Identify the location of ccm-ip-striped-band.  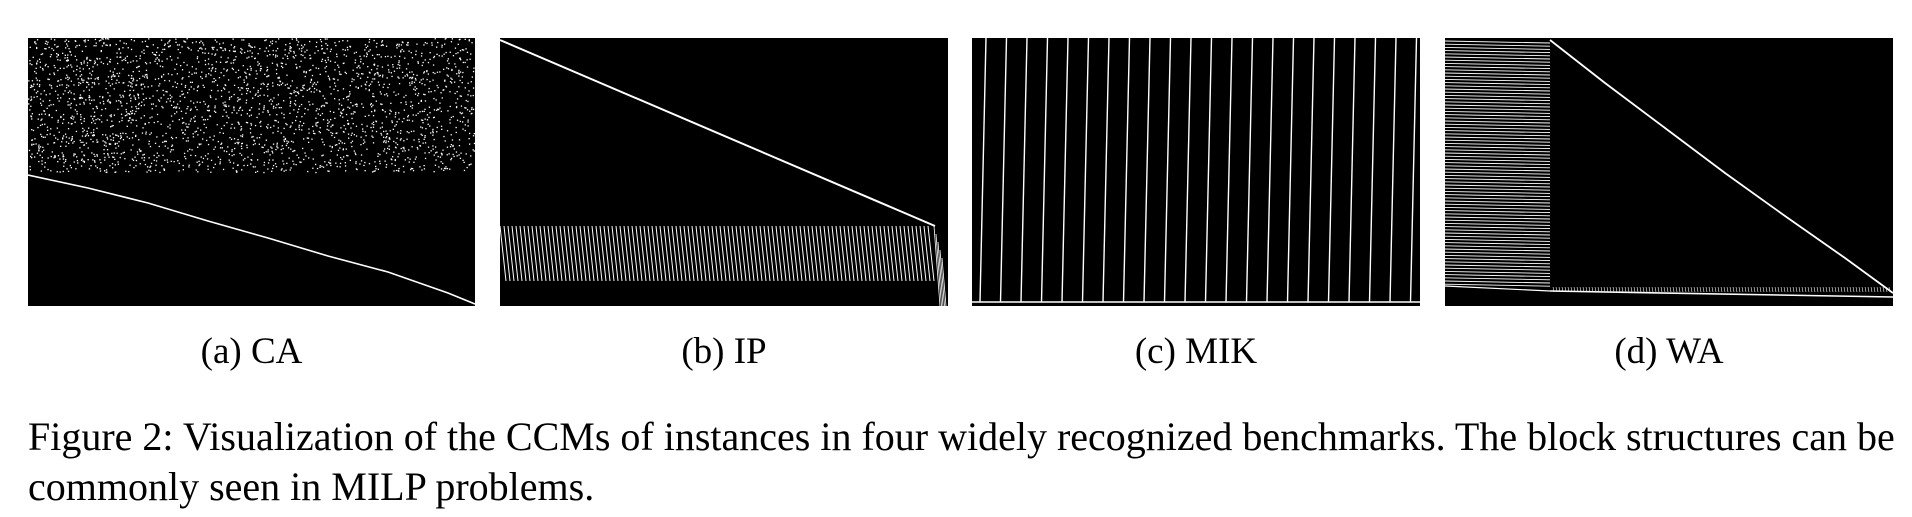
(717, 253).